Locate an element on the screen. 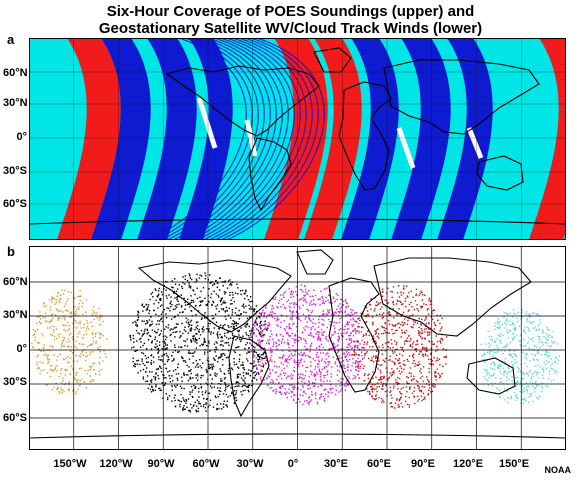  lon-60w: 60°W is located at coordinates (206, 464).